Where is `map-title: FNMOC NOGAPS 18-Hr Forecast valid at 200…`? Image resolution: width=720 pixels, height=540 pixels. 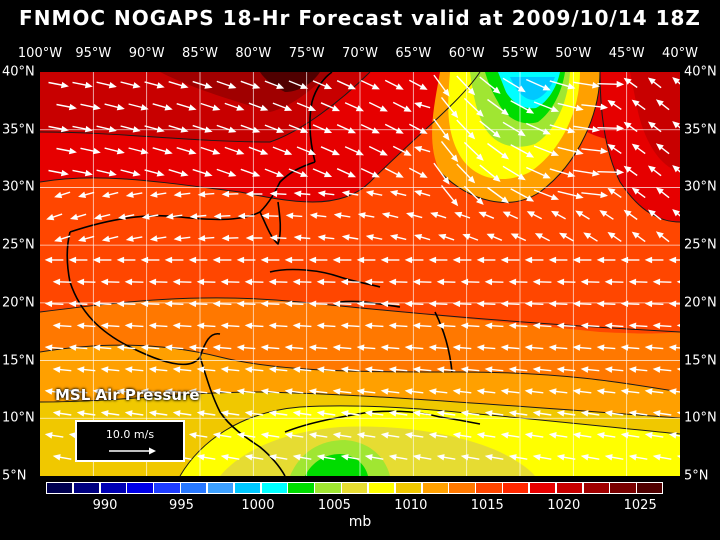 map-title: FNMOC NOGAPS 18-Hr Forecast valid at 200… is located at coordinates (360, 18).